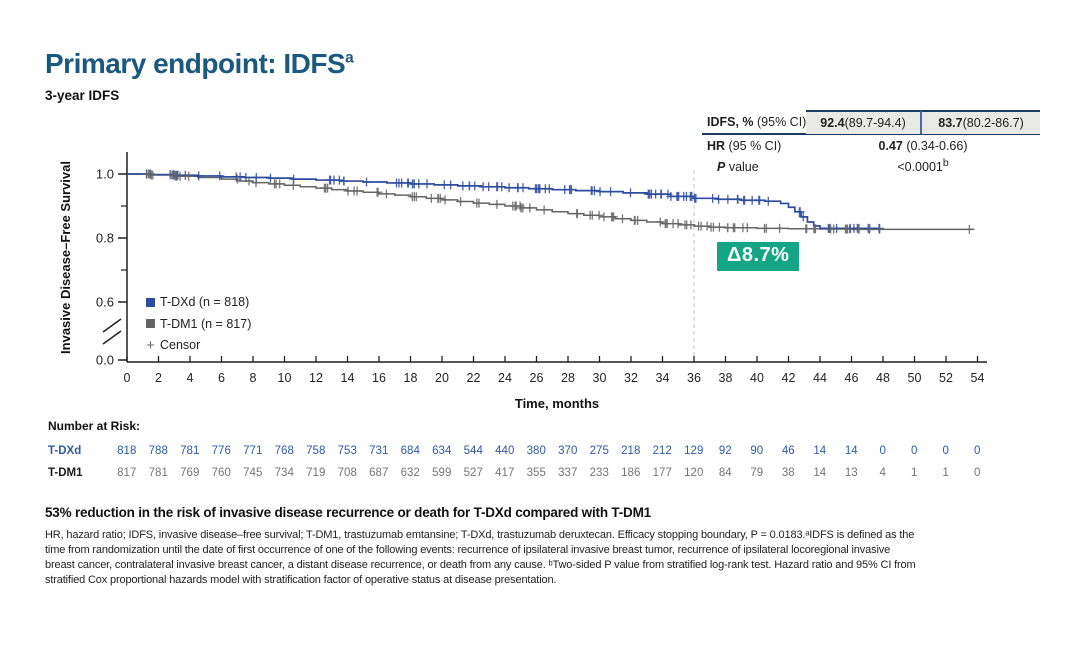 Image resolution: width=1080 pixels, height=657 pixels. What do you see at coordinates (473, 451) in the screenshot?
I see `risk-count: 544` at bounding box center [473, 451].